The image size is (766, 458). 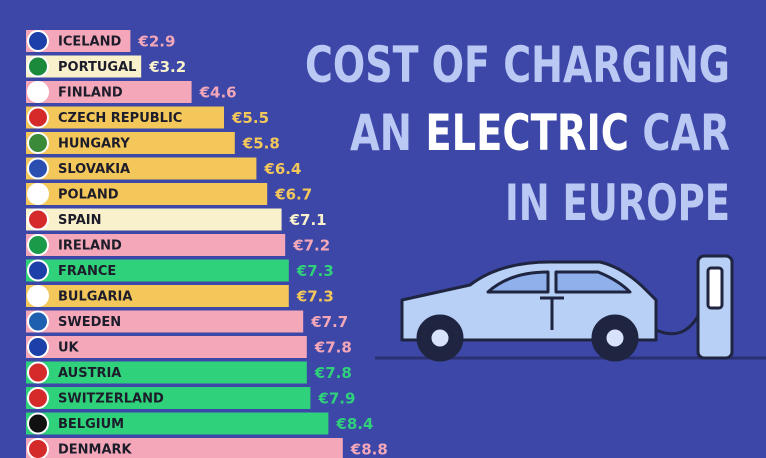 What do you see at coordinates (570, 308) in the screenshot?
I see `car-illustration` at bounding box center [570, 308].